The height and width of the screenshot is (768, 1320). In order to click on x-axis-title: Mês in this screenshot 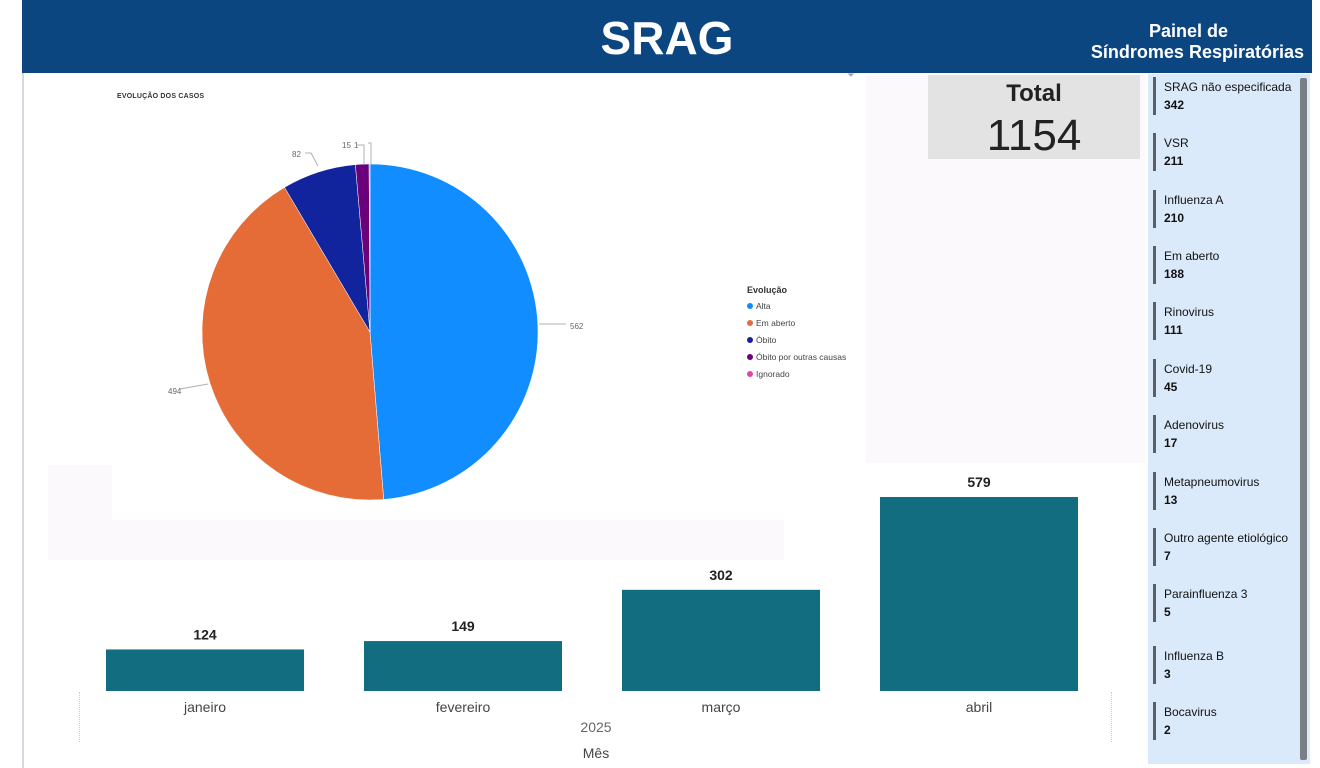, I will do `click(596, 753)`.